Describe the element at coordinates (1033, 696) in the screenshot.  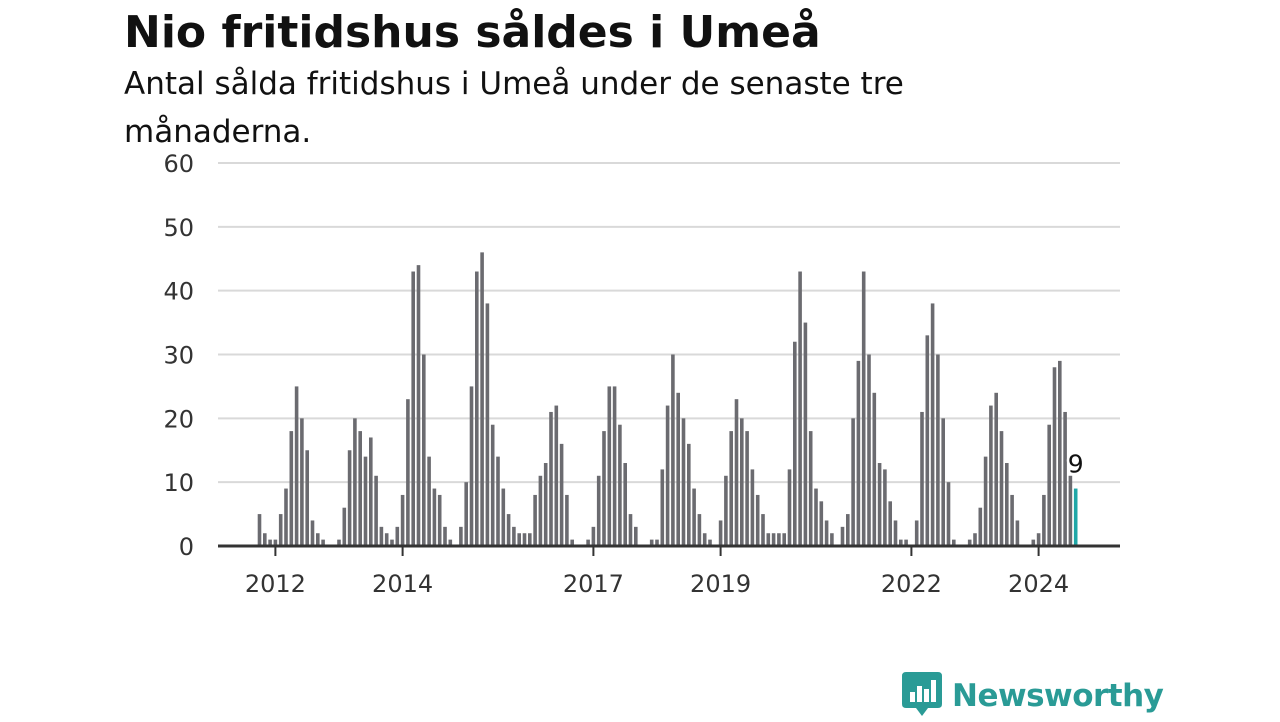
I see `newsworthy-logo: Newsworthy` at that location.